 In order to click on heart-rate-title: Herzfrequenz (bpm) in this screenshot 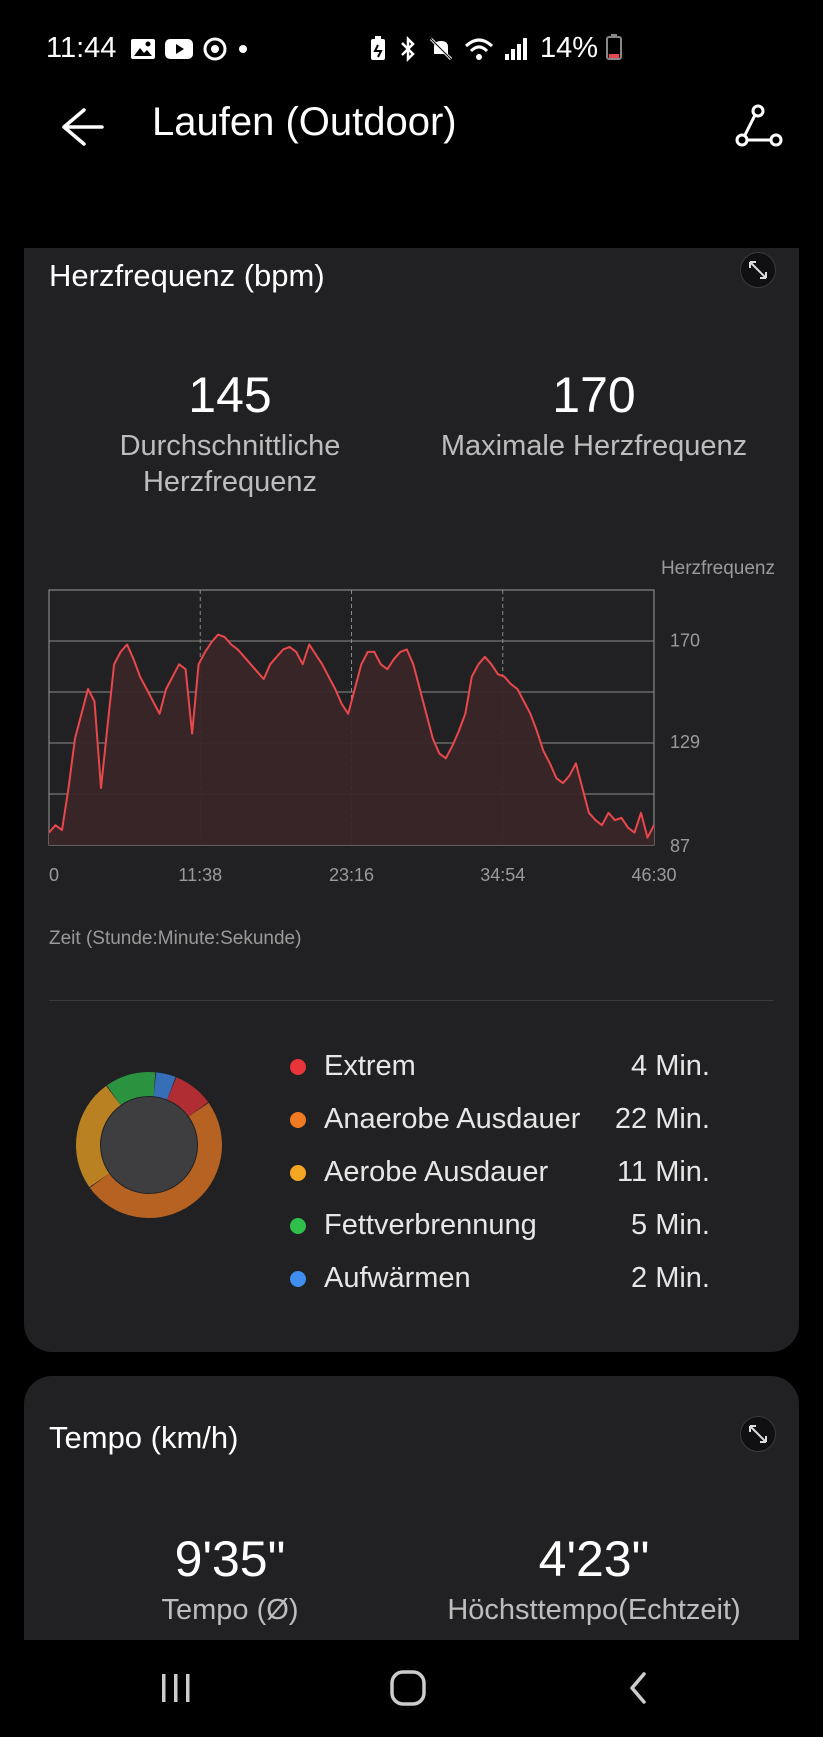, I will do `click(187, 275)`.